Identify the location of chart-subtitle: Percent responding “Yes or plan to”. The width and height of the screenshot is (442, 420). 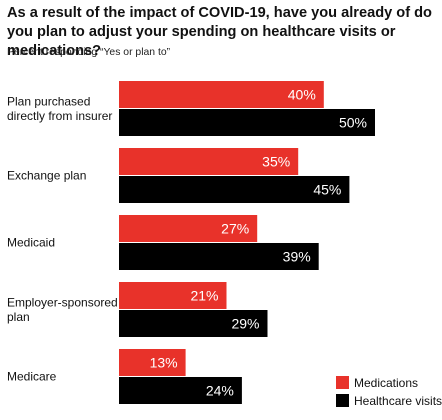
(89, 52).